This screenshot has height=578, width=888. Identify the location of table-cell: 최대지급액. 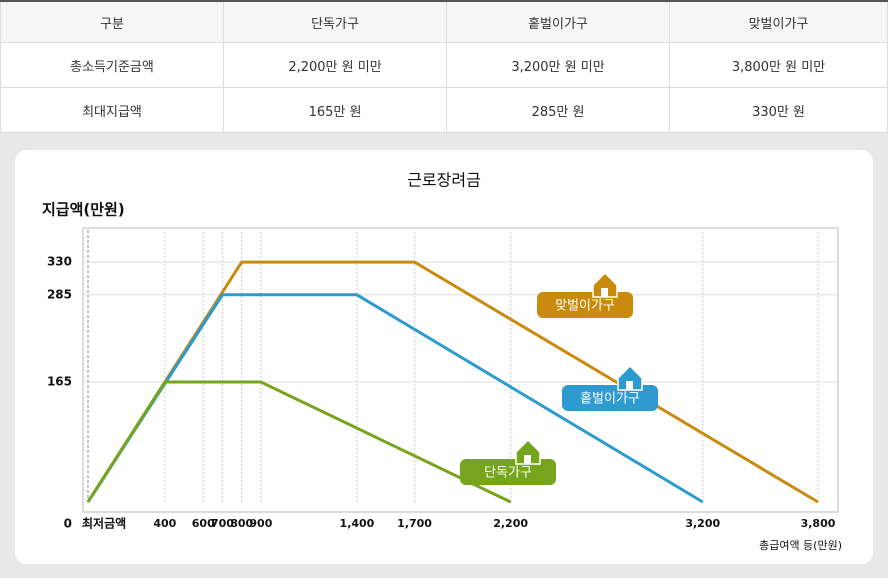
(112, 110).